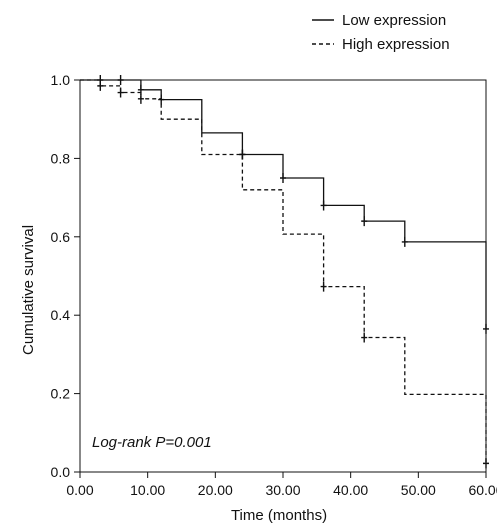 The height and width of the screenshot is (525, 497). Describe the element at coordinates (482, 490) in the screenshot. I see `x-tick-label: 60.00` at that location.